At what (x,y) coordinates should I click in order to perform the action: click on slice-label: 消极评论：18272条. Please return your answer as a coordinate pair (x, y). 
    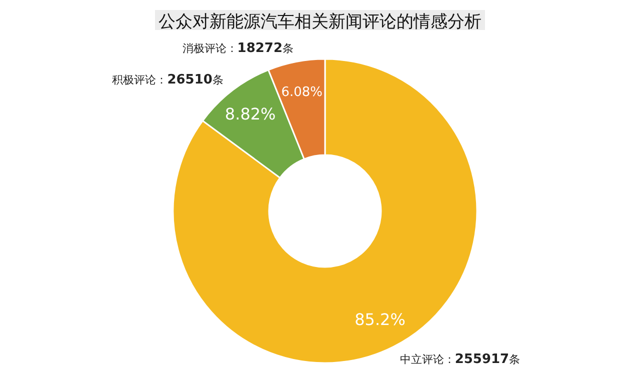
    Looking at the image, I should click on (238, 48).